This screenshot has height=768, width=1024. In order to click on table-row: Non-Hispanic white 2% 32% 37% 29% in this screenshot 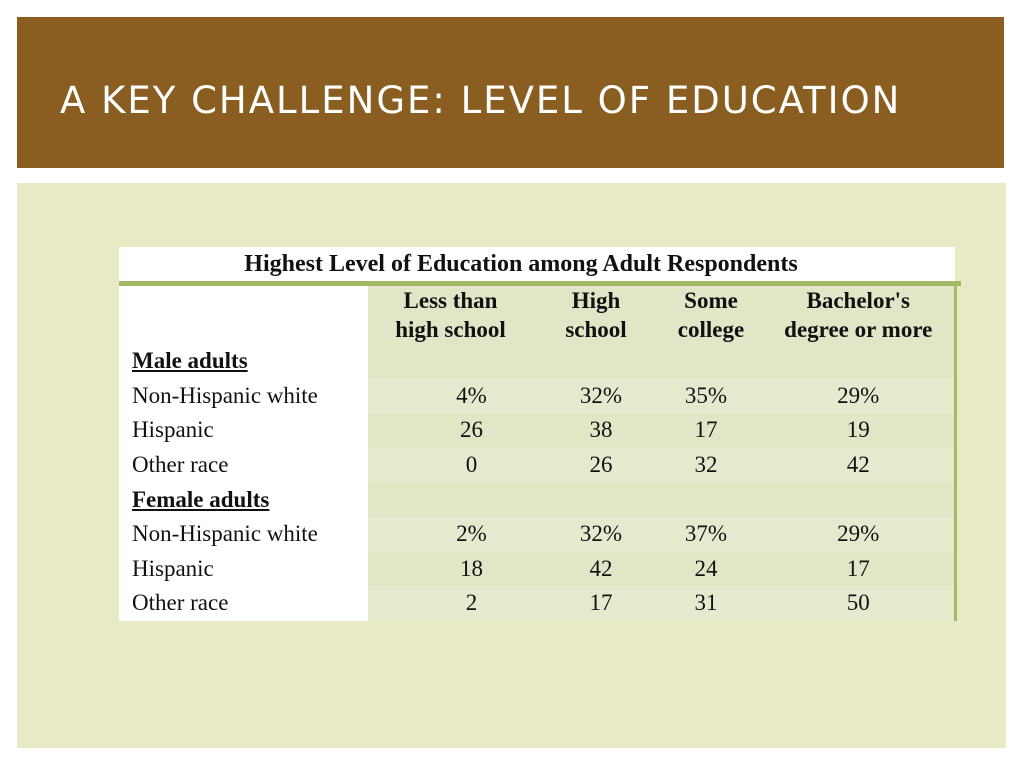, I will do `click(538, 534)`.